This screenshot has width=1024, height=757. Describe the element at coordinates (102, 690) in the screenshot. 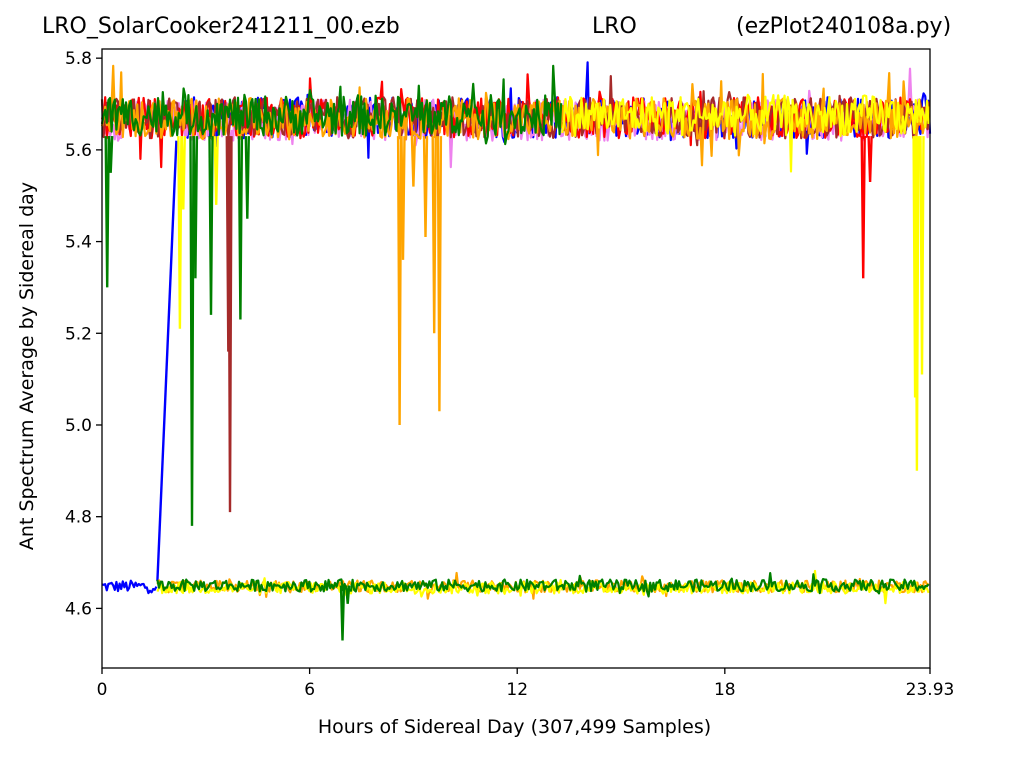

I see `x-tick-label: 0` at that location.